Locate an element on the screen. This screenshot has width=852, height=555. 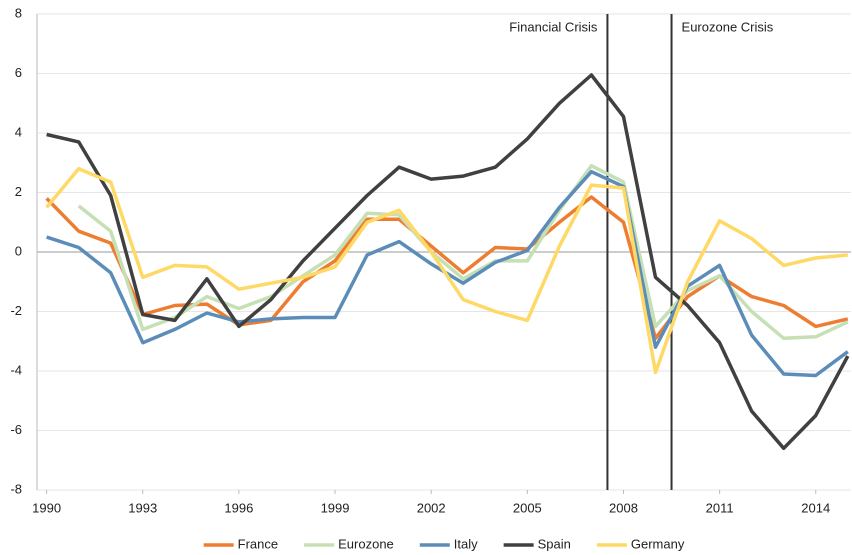
y-tick-label: -2 is located at coordinates (16, 310).